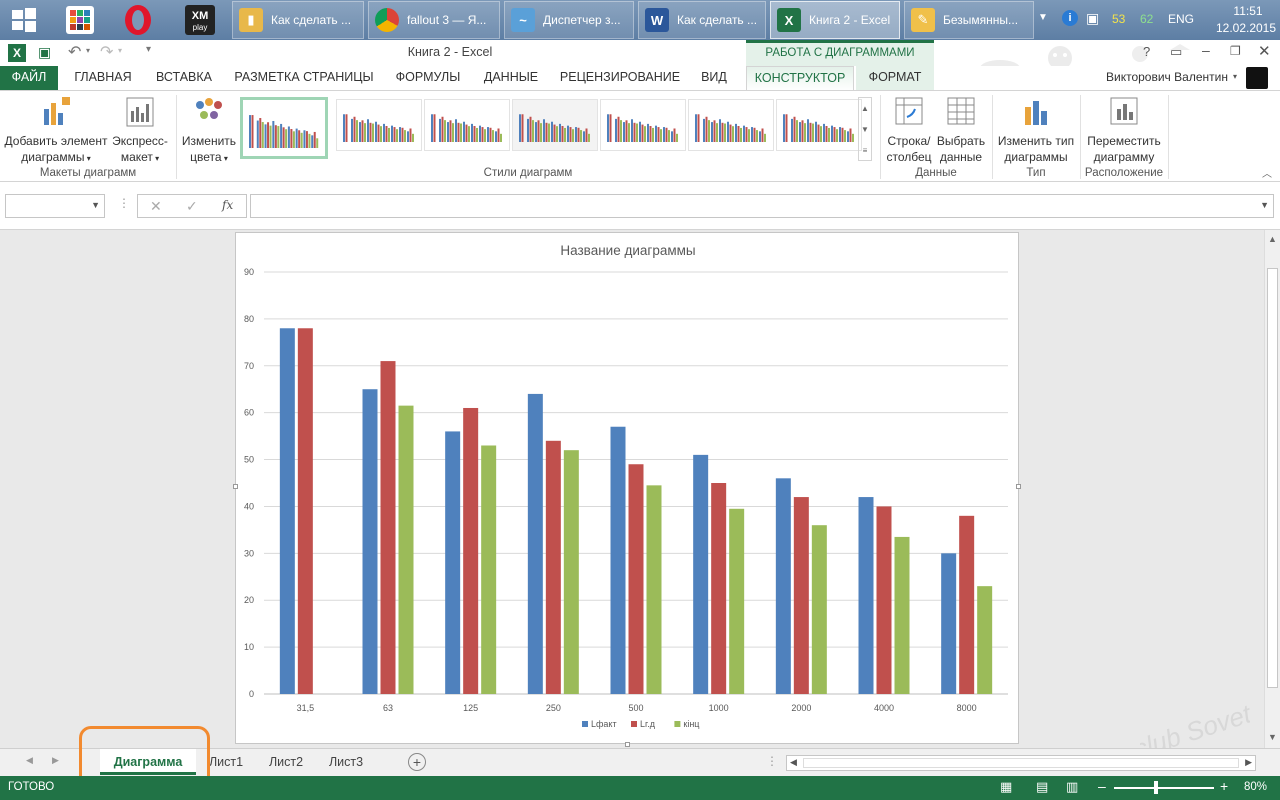  What do you see at coordinates (1235, 51) in the screenshot?
I see `restore-icon: ❐` at bounding box center [1235, 51].